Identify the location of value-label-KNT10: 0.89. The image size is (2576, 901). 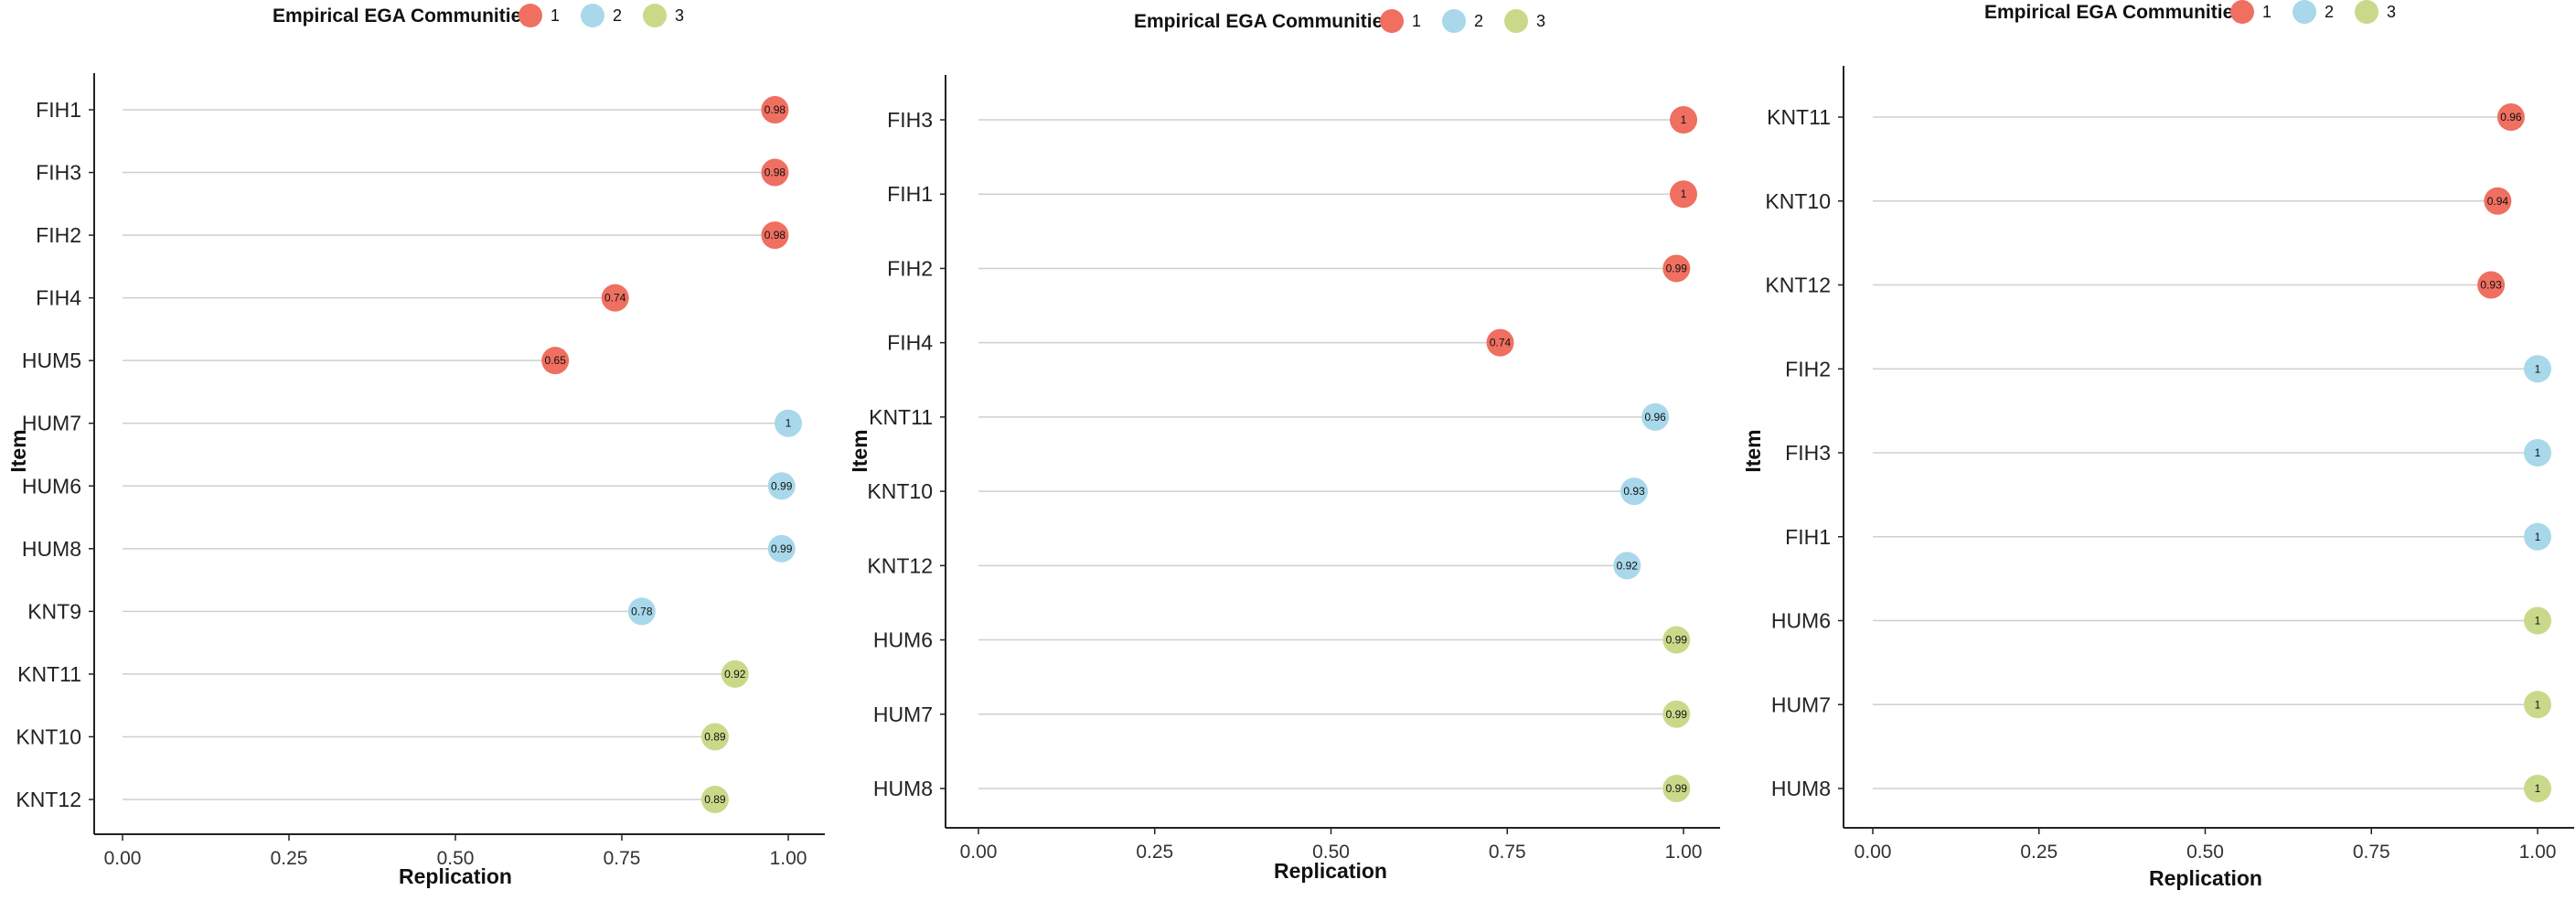
(715, 736).